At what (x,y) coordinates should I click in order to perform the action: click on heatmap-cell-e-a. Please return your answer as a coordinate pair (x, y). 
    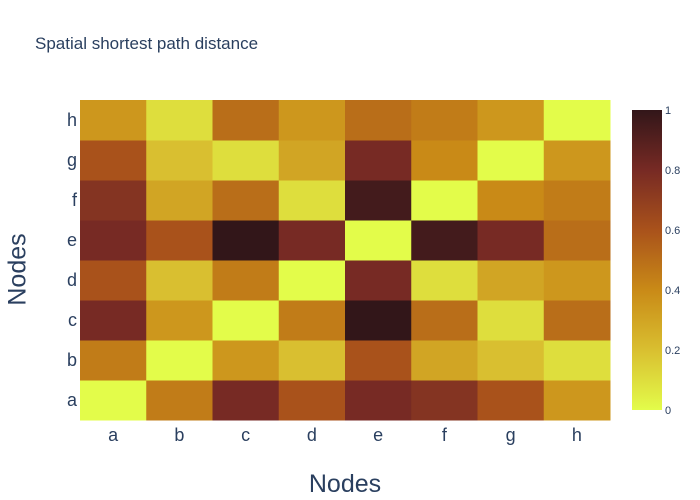
    Looking at the image, I should click on (113, 240).